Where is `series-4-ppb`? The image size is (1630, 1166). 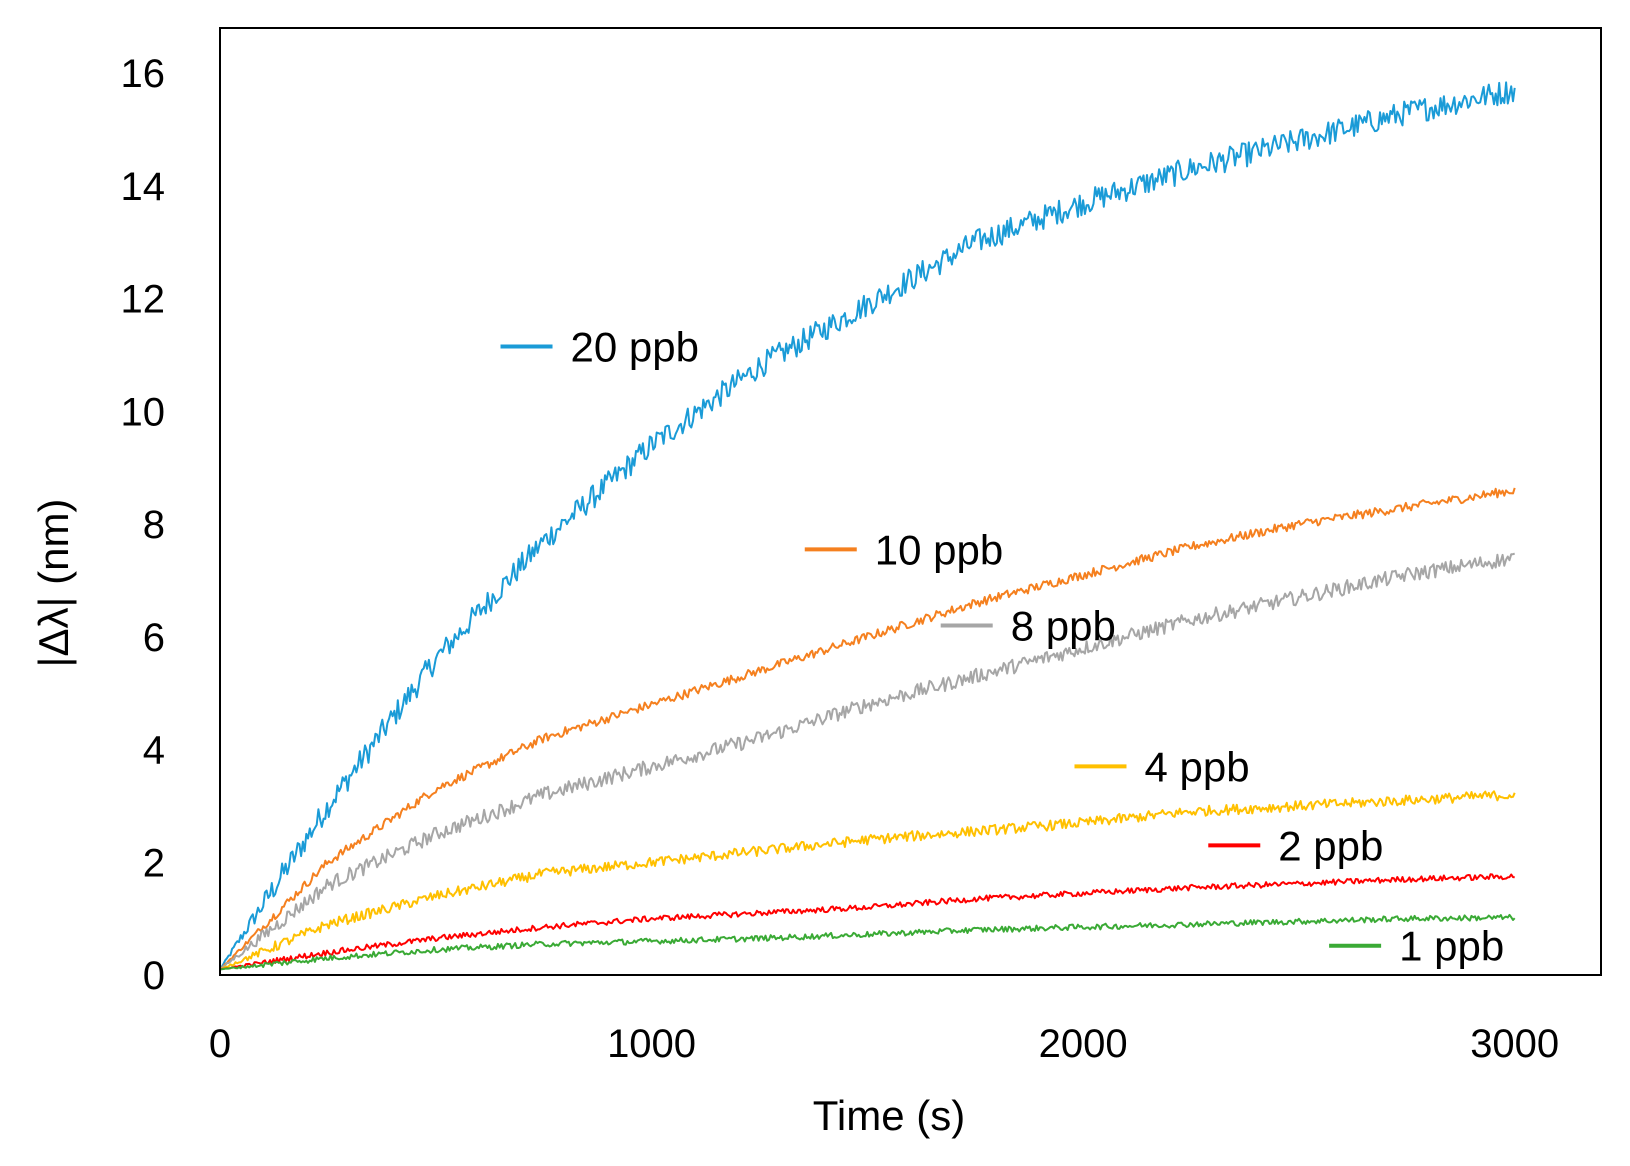 series-4-ppb is located at coordinates (867, 880).